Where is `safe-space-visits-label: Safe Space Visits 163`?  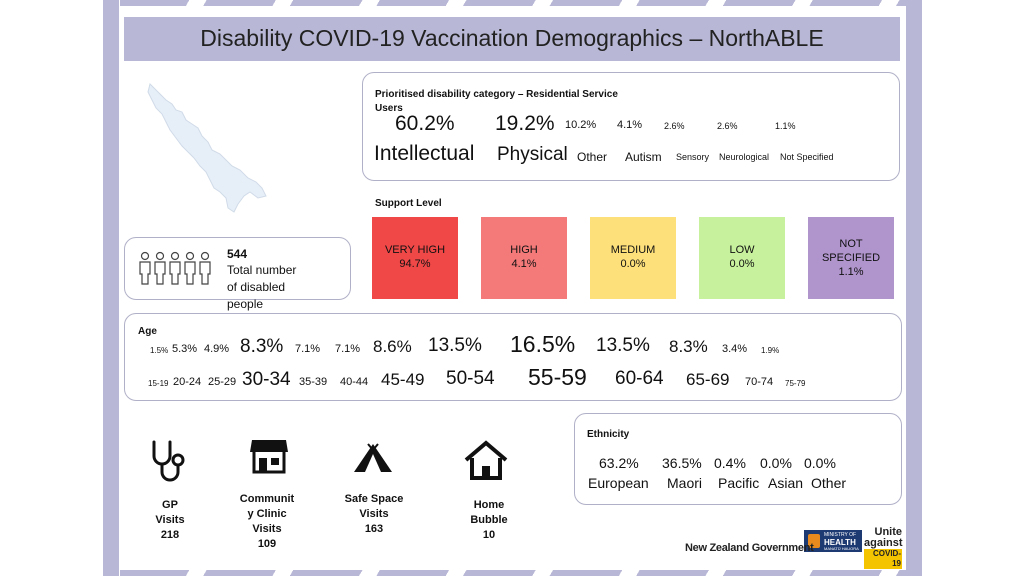
safe-space-visits-label: Safe Space Visits 163 is located at coordinates (374, 514).